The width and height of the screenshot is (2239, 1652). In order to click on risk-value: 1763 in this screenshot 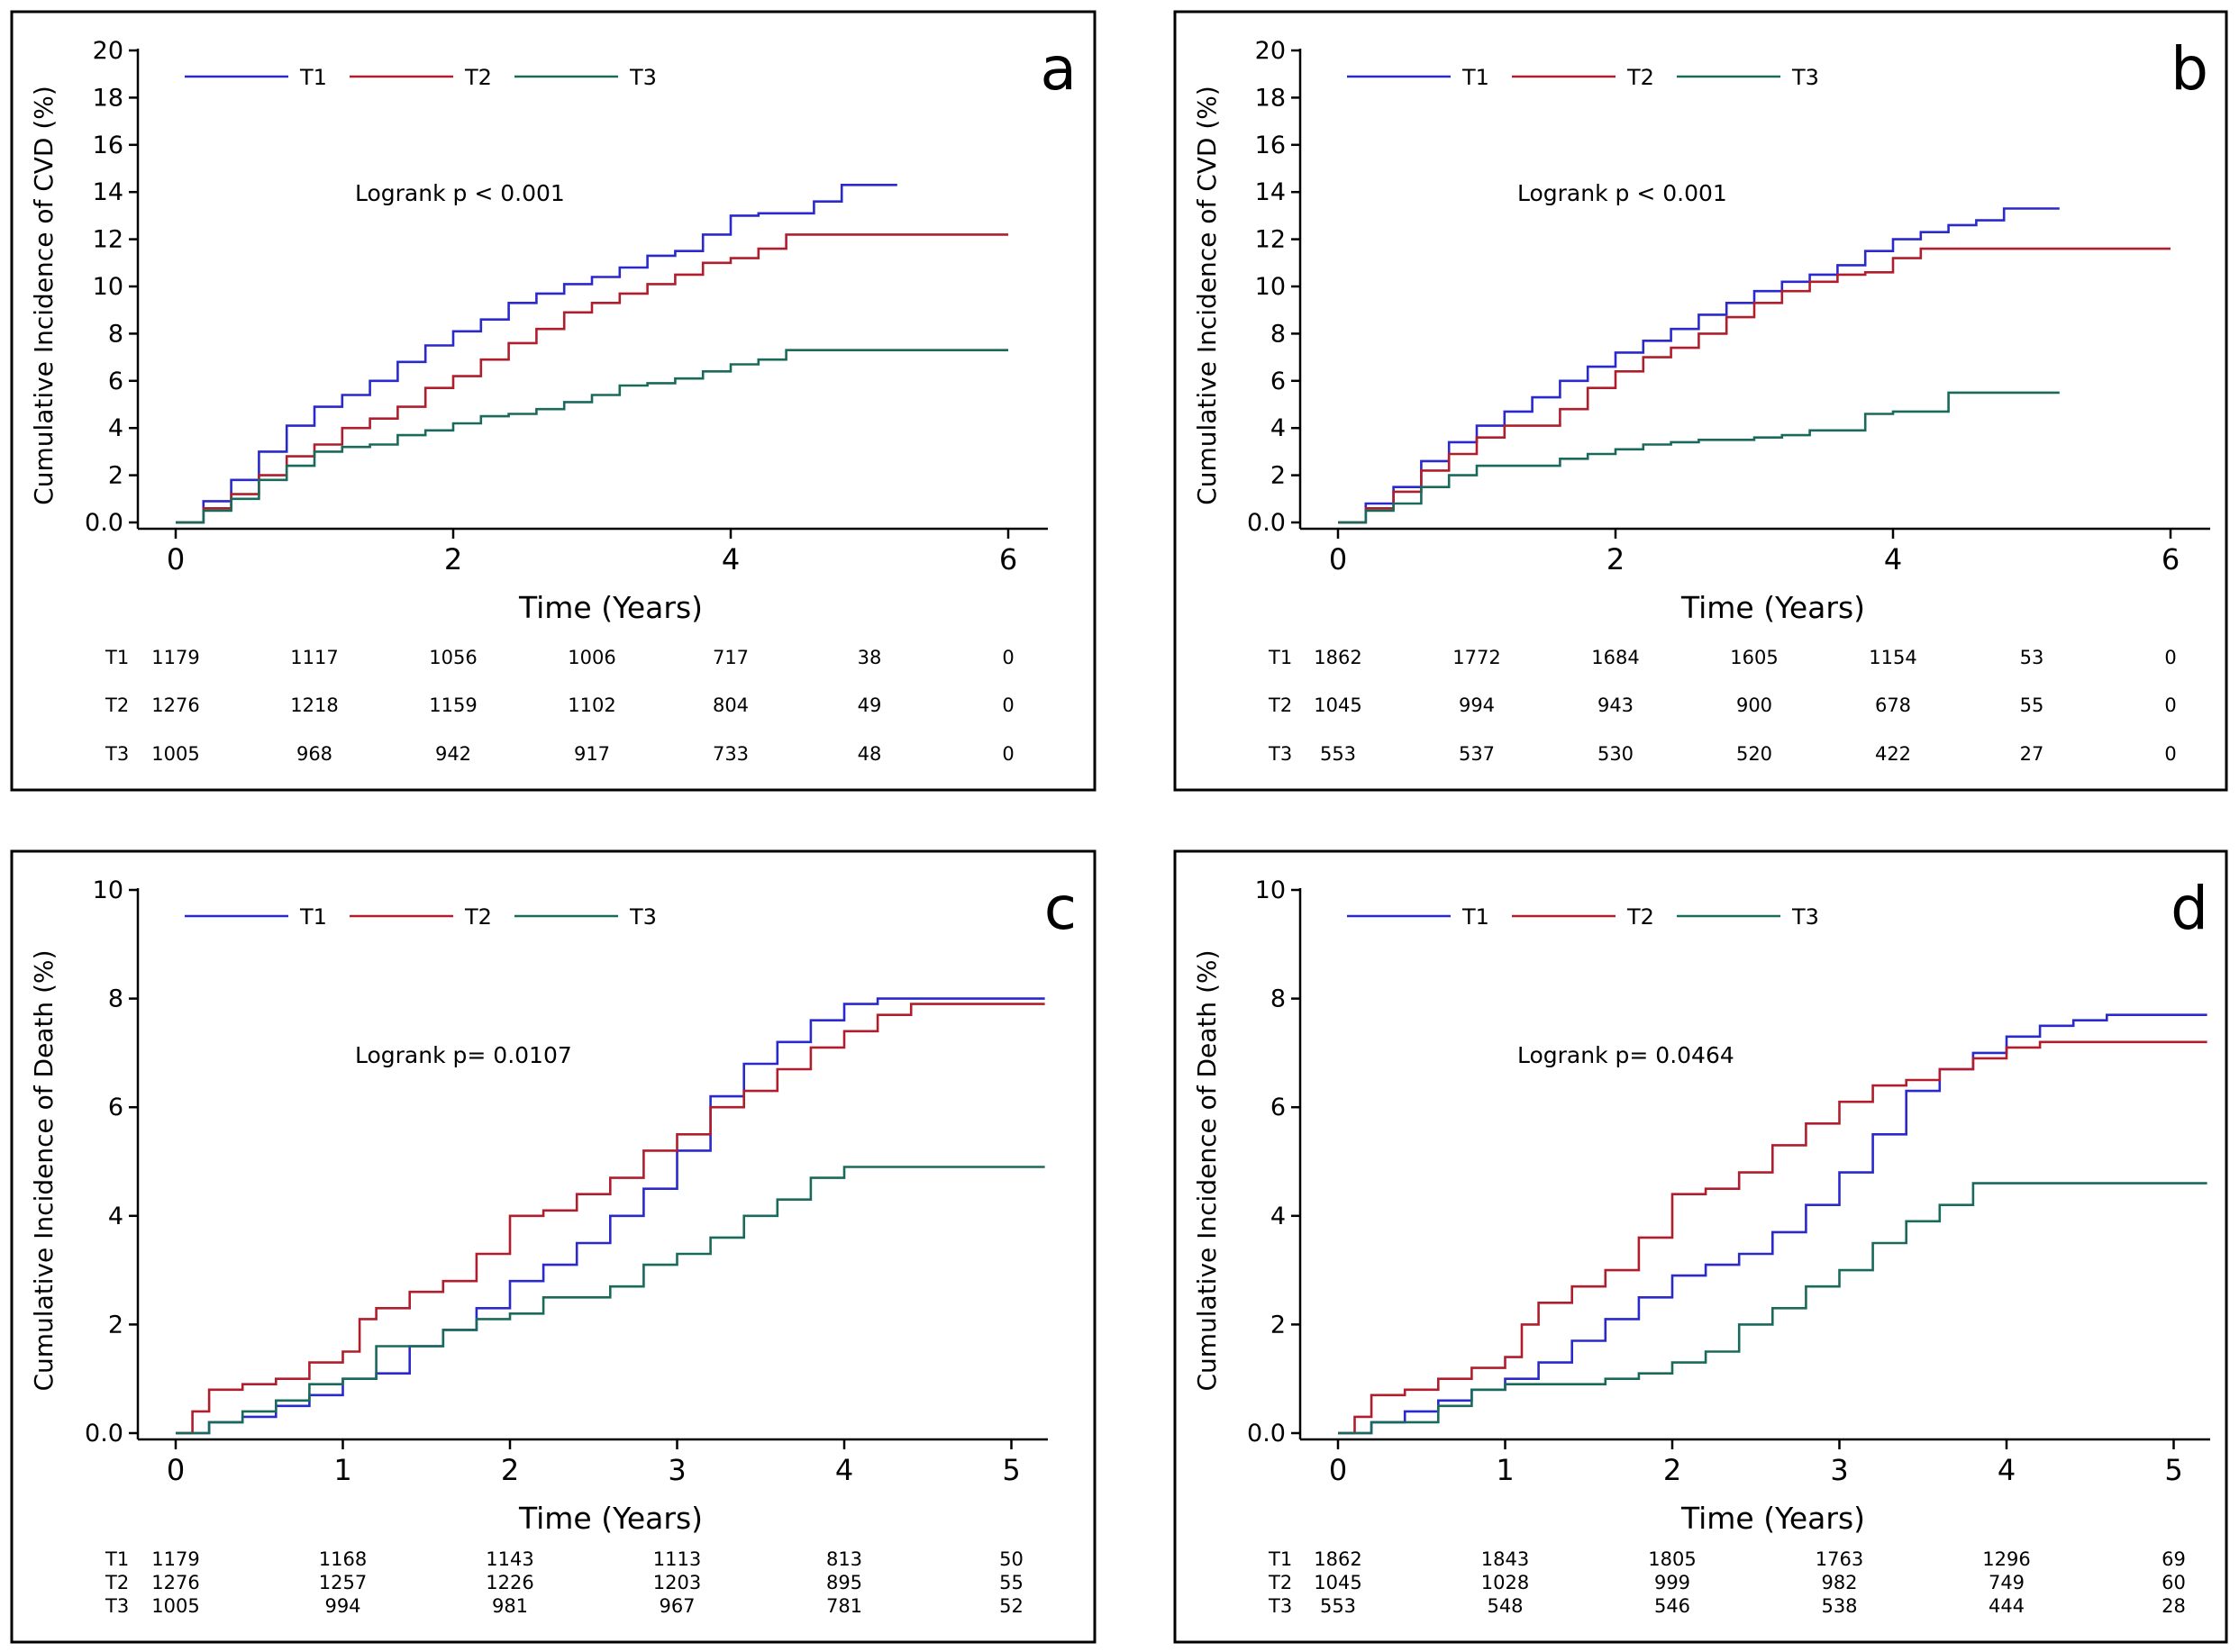, I will do `click(1839, 1559)`.